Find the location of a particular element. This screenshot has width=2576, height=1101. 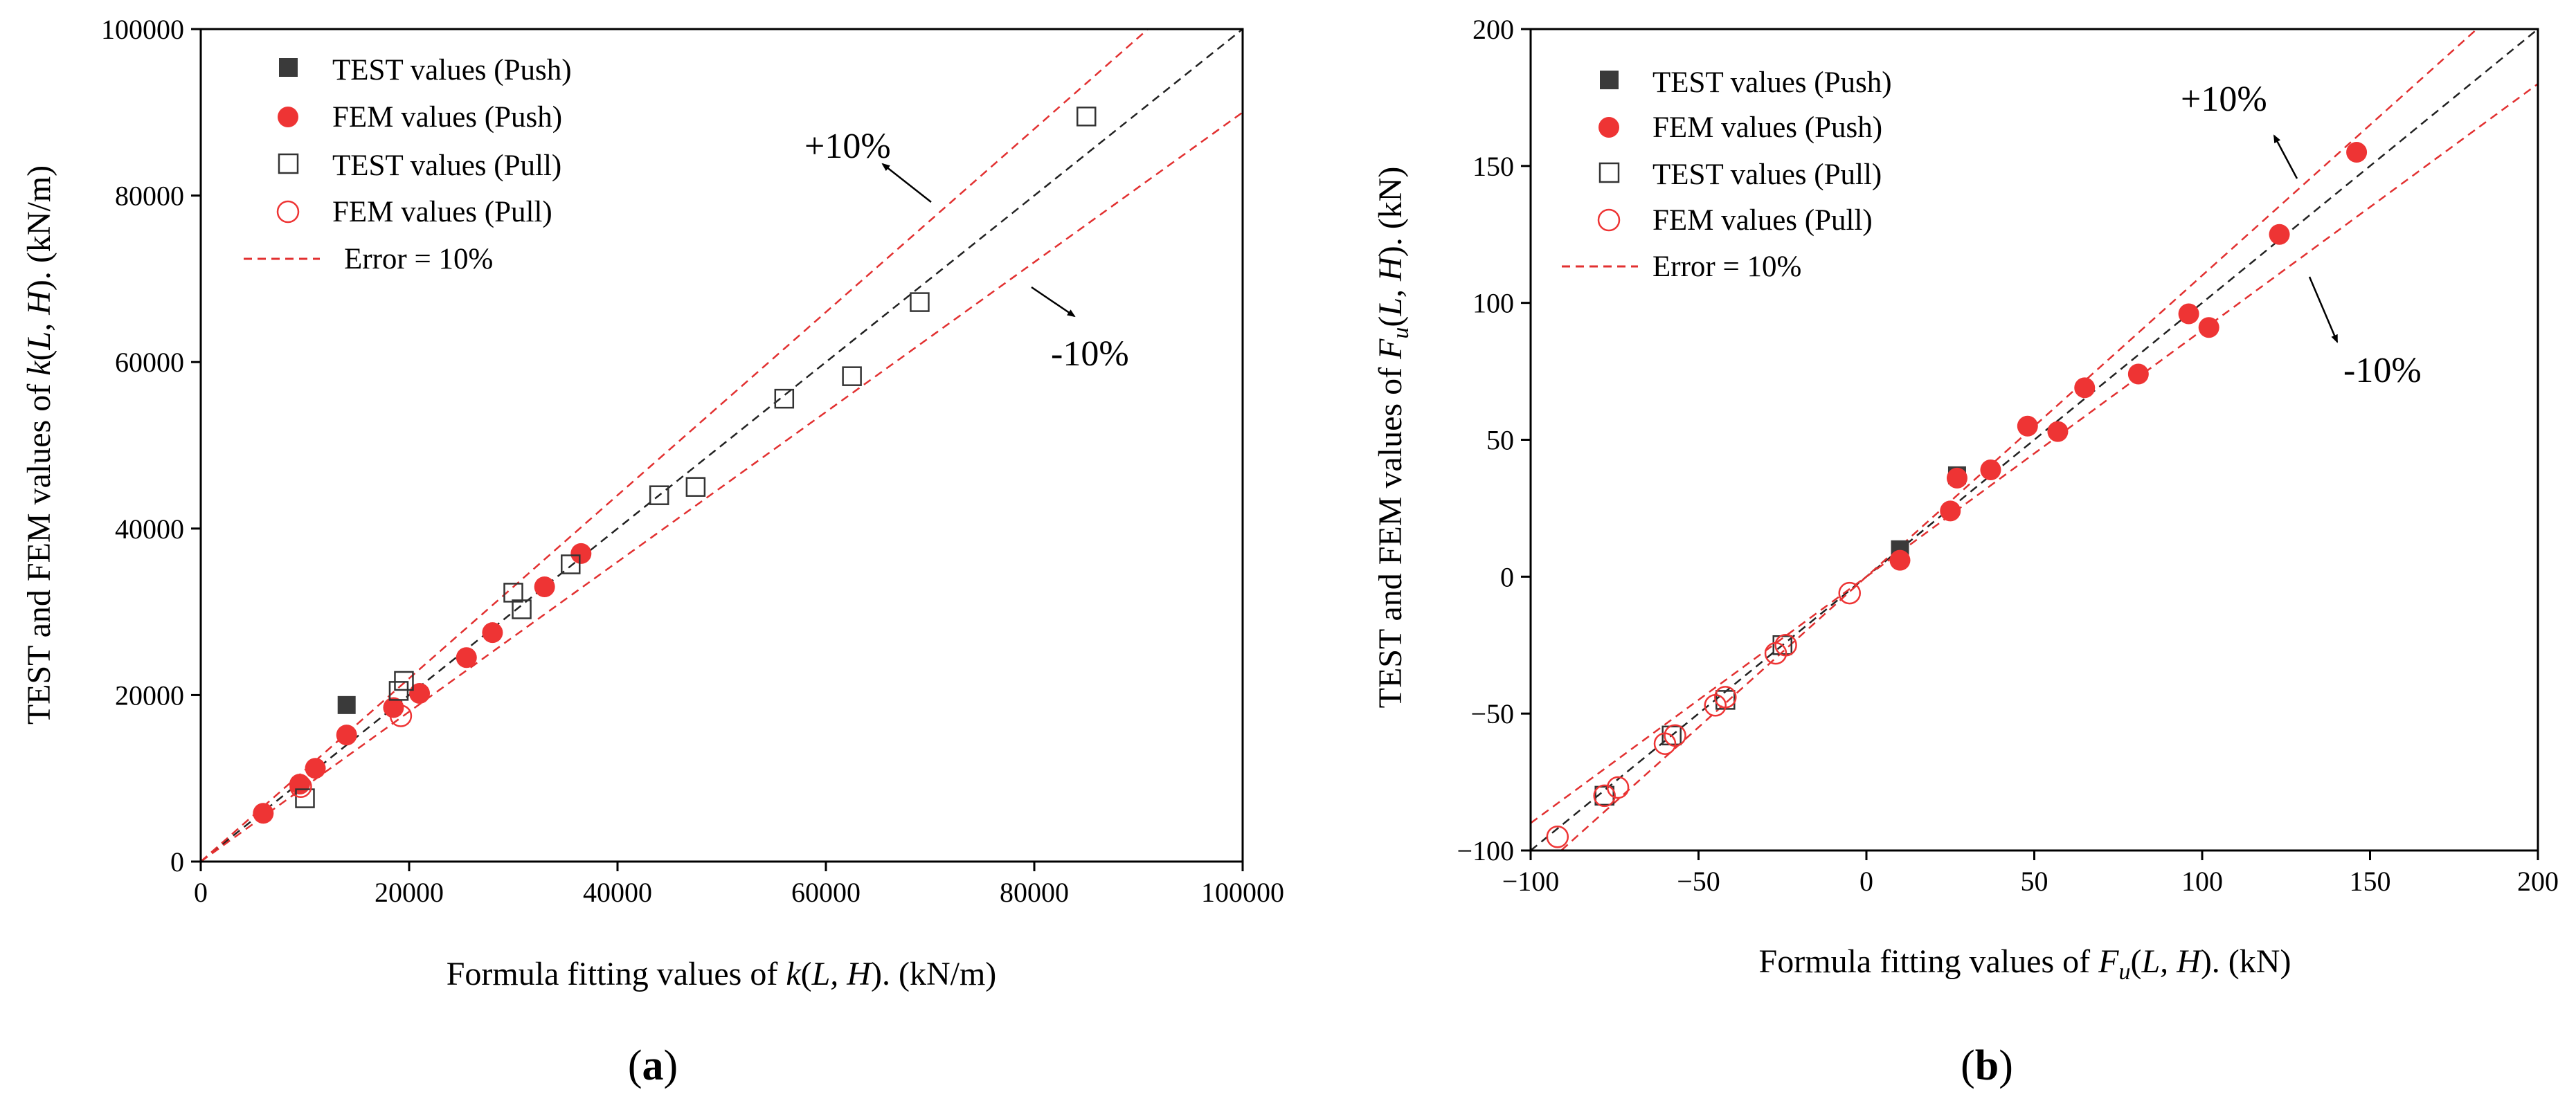

legend-a-label-error: Error = 10% is located at coordinates (418, 259).